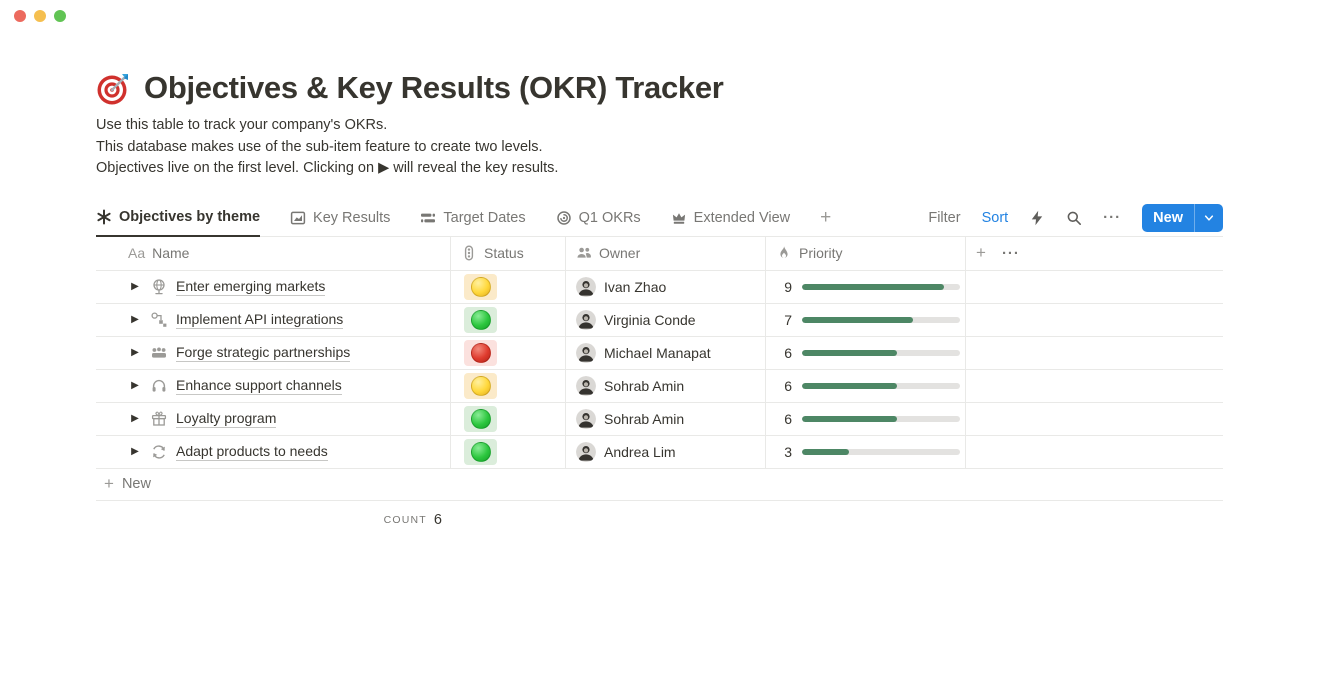  Describe the element at coordinates (1074, 218) in the screenshot. I see `search-icon` at that location.